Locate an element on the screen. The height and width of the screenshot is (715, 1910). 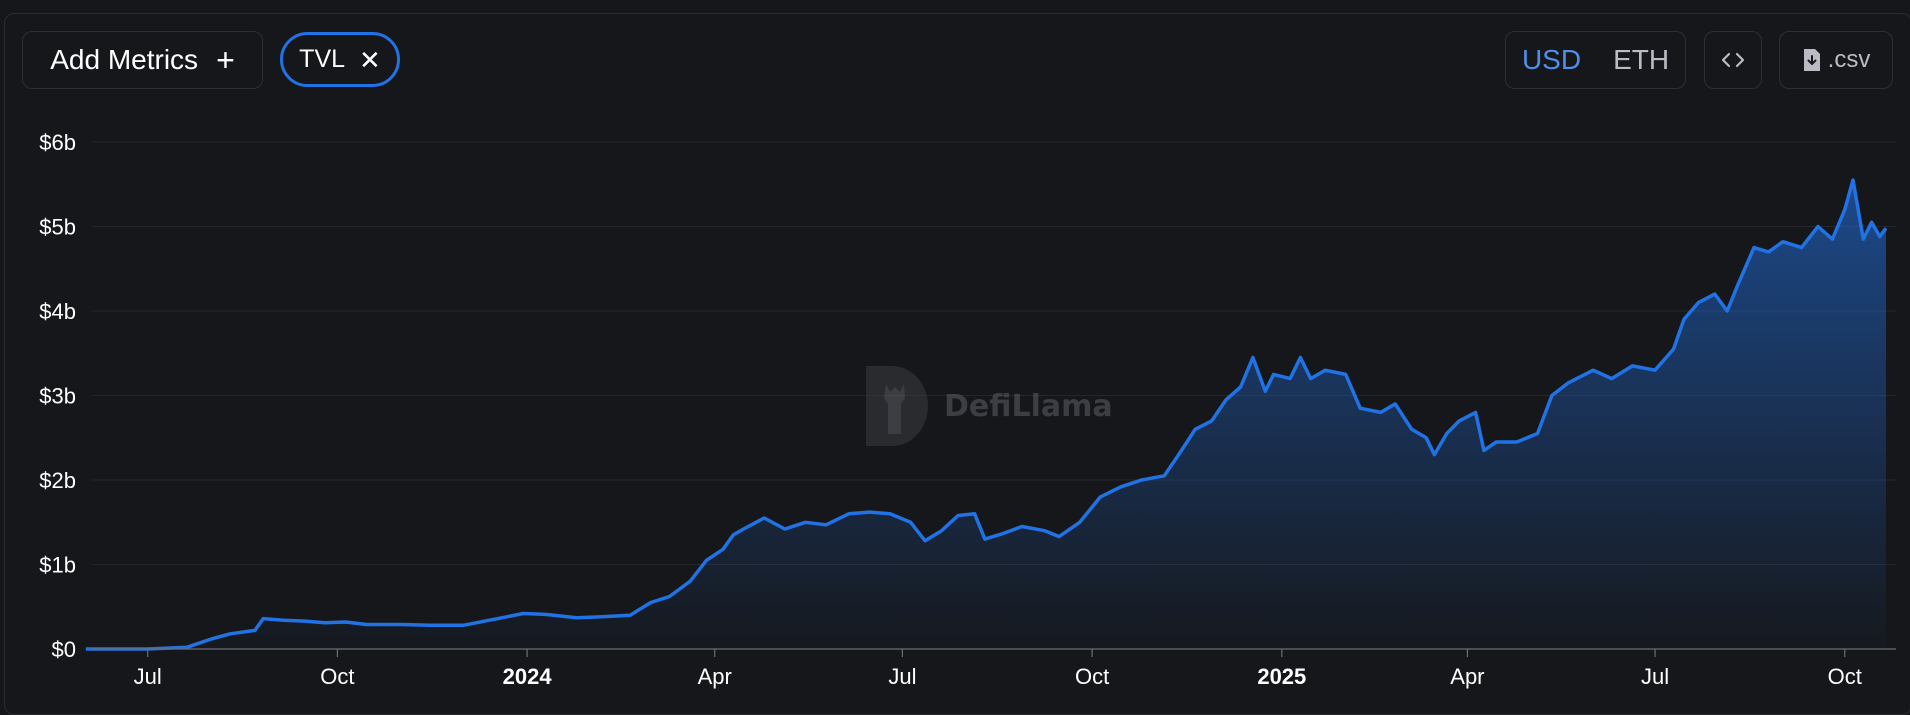
close-icon: ✕ is located at coordinates (370, 59).